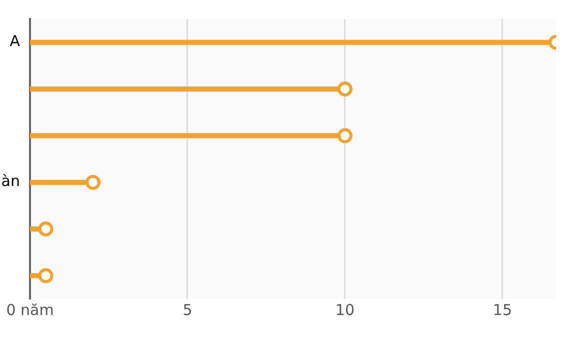 The height and width of the screenshot is (339, 565). I want to click on y-tick-label: A, so click(15, 41).